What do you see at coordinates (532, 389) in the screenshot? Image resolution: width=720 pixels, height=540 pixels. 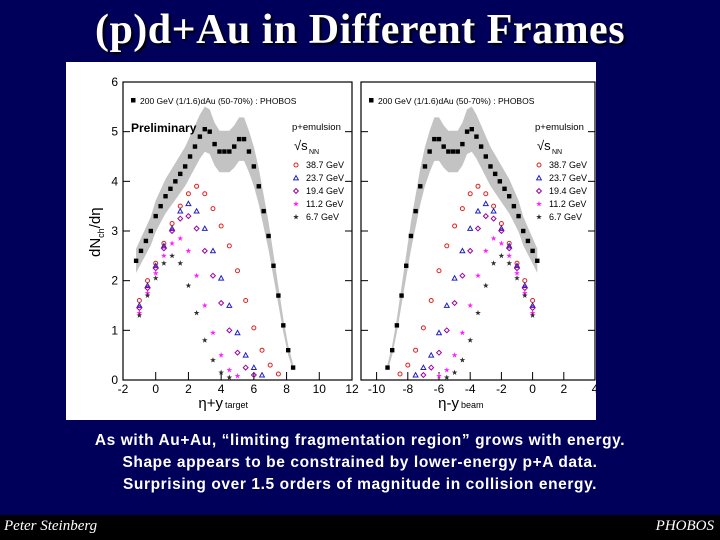 I see `right-xtick-label: 0` at bounding box center [532, 389].